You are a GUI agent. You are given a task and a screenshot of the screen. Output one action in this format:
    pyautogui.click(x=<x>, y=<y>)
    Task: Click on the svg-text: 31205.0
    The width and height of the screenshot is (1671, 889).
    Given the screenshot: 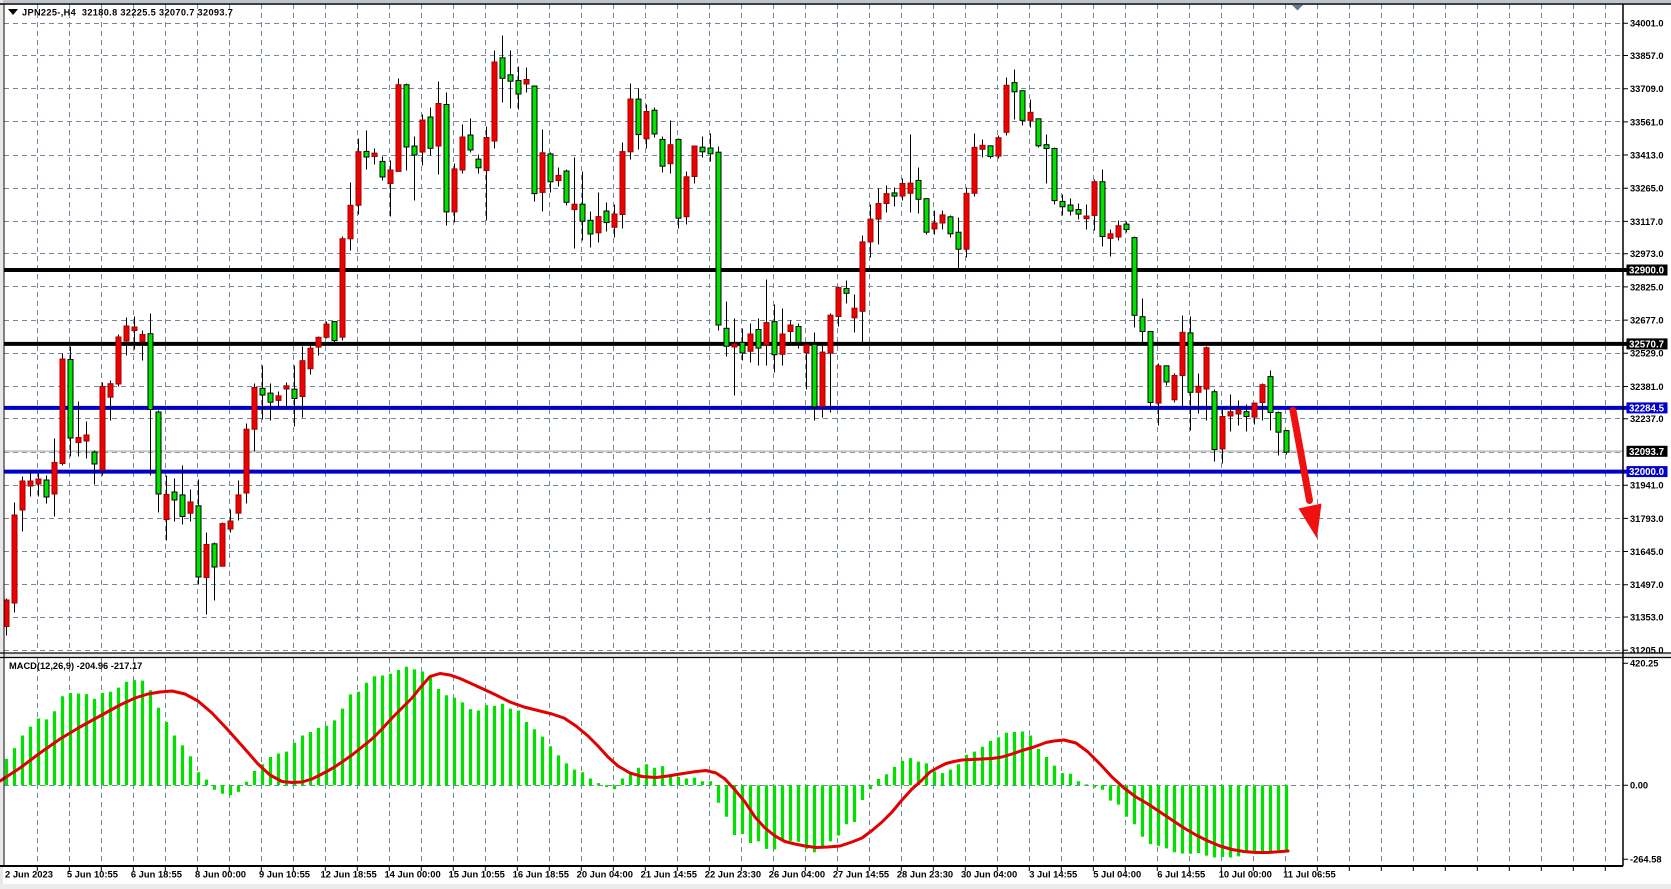 What is the action you would take?
    pyautogui.click(x=1647, y=651)
    